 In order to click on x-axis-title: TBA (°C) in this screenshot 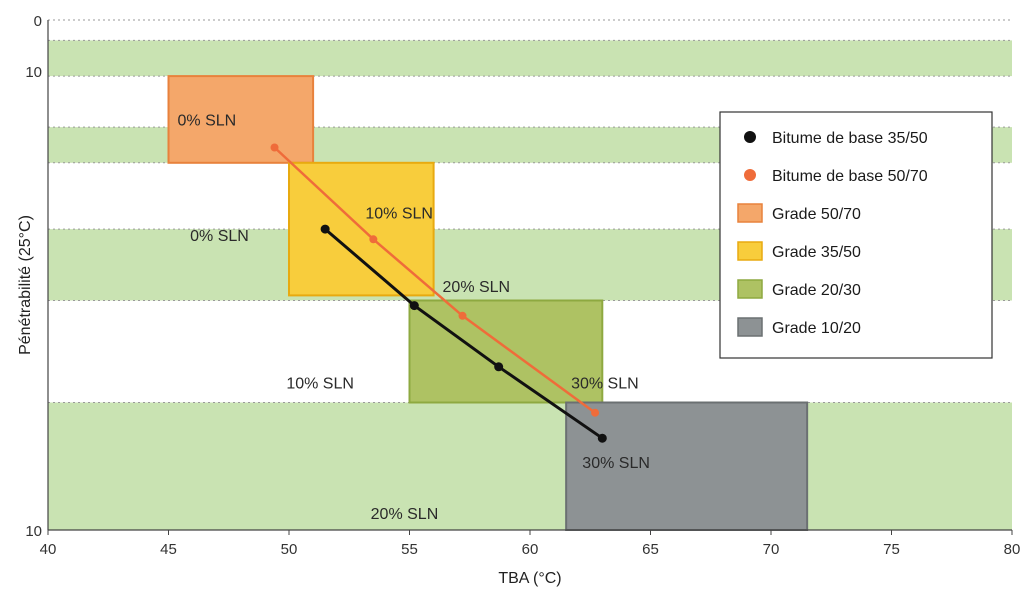, I will do `click(529, 578)`.